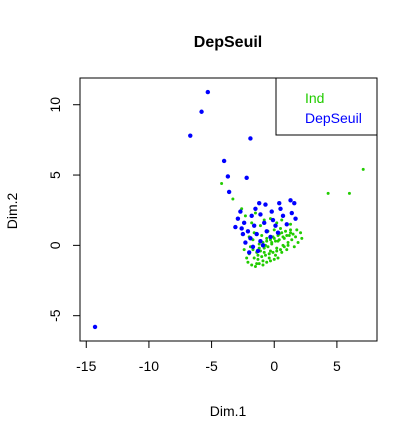  I want to click on chart-title: DepSeuil, so click(228, 42).